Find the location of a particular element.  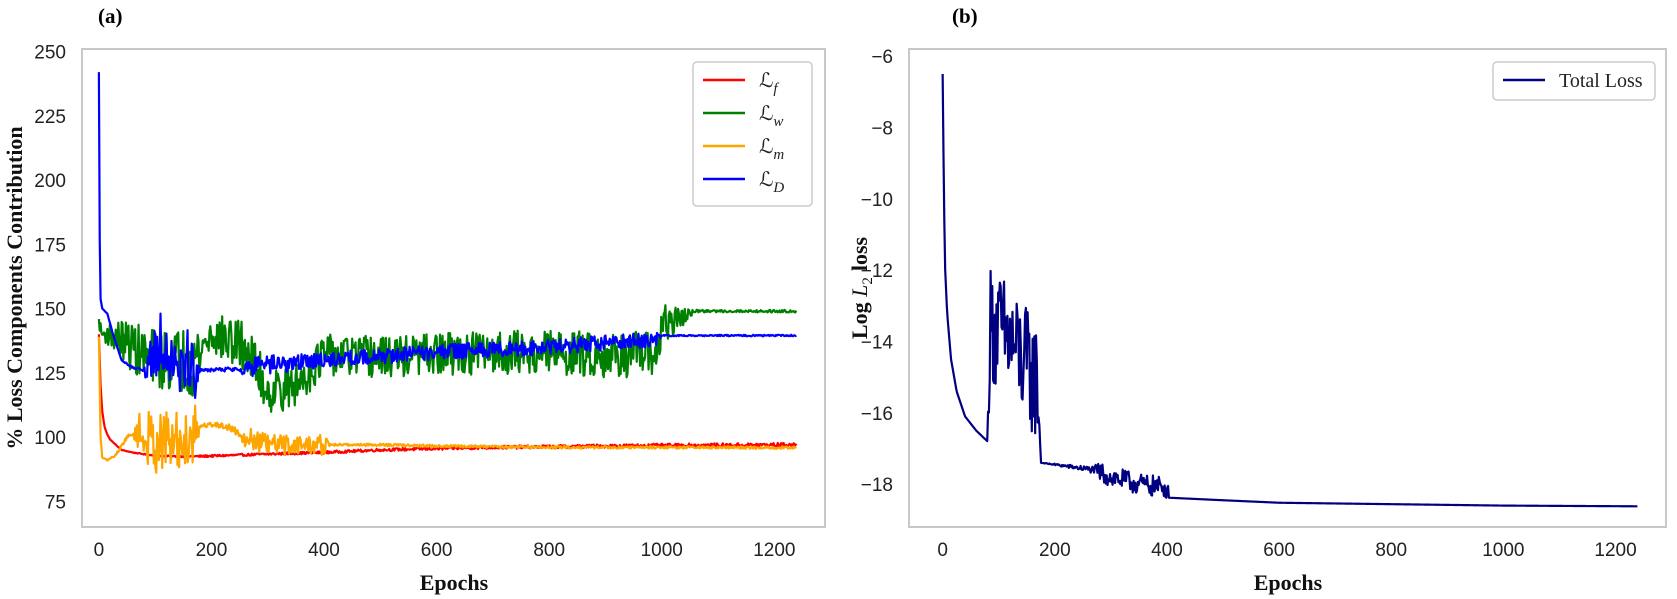

panel-a-legend-label: ℒD is located at coordinates (771, 182).